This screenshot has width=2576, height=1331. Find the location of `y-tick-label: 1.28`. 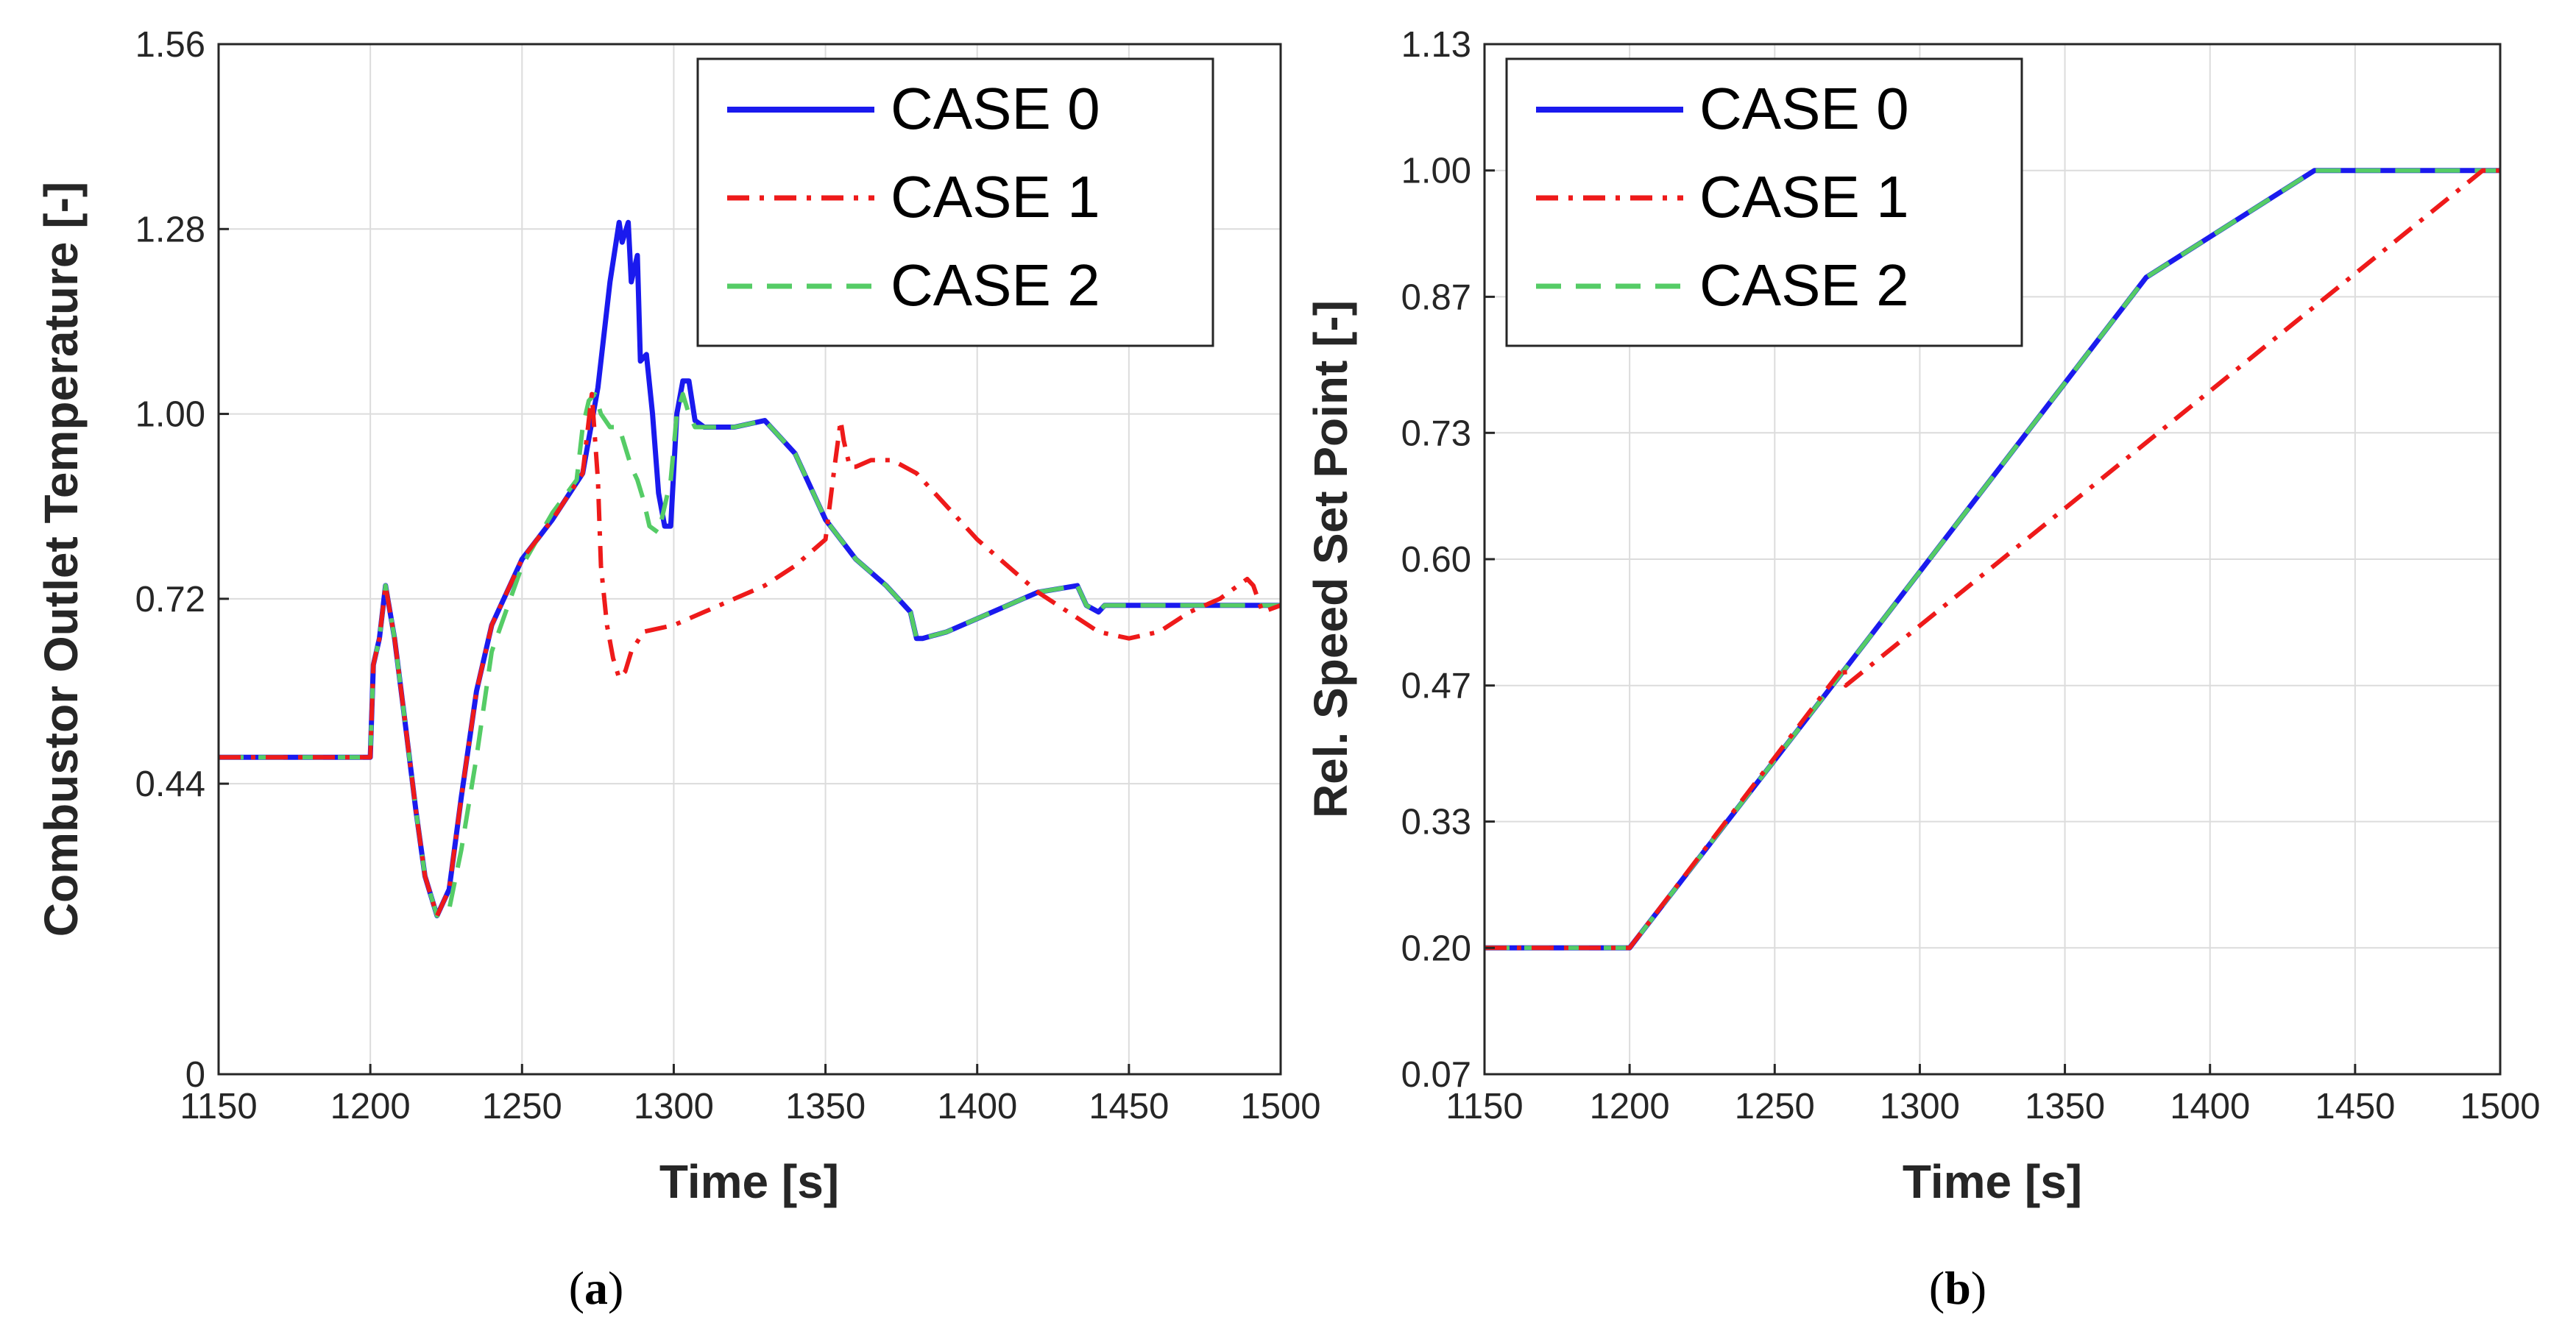

y-tick-label: 1.28 is located at coordinates (170, 229).